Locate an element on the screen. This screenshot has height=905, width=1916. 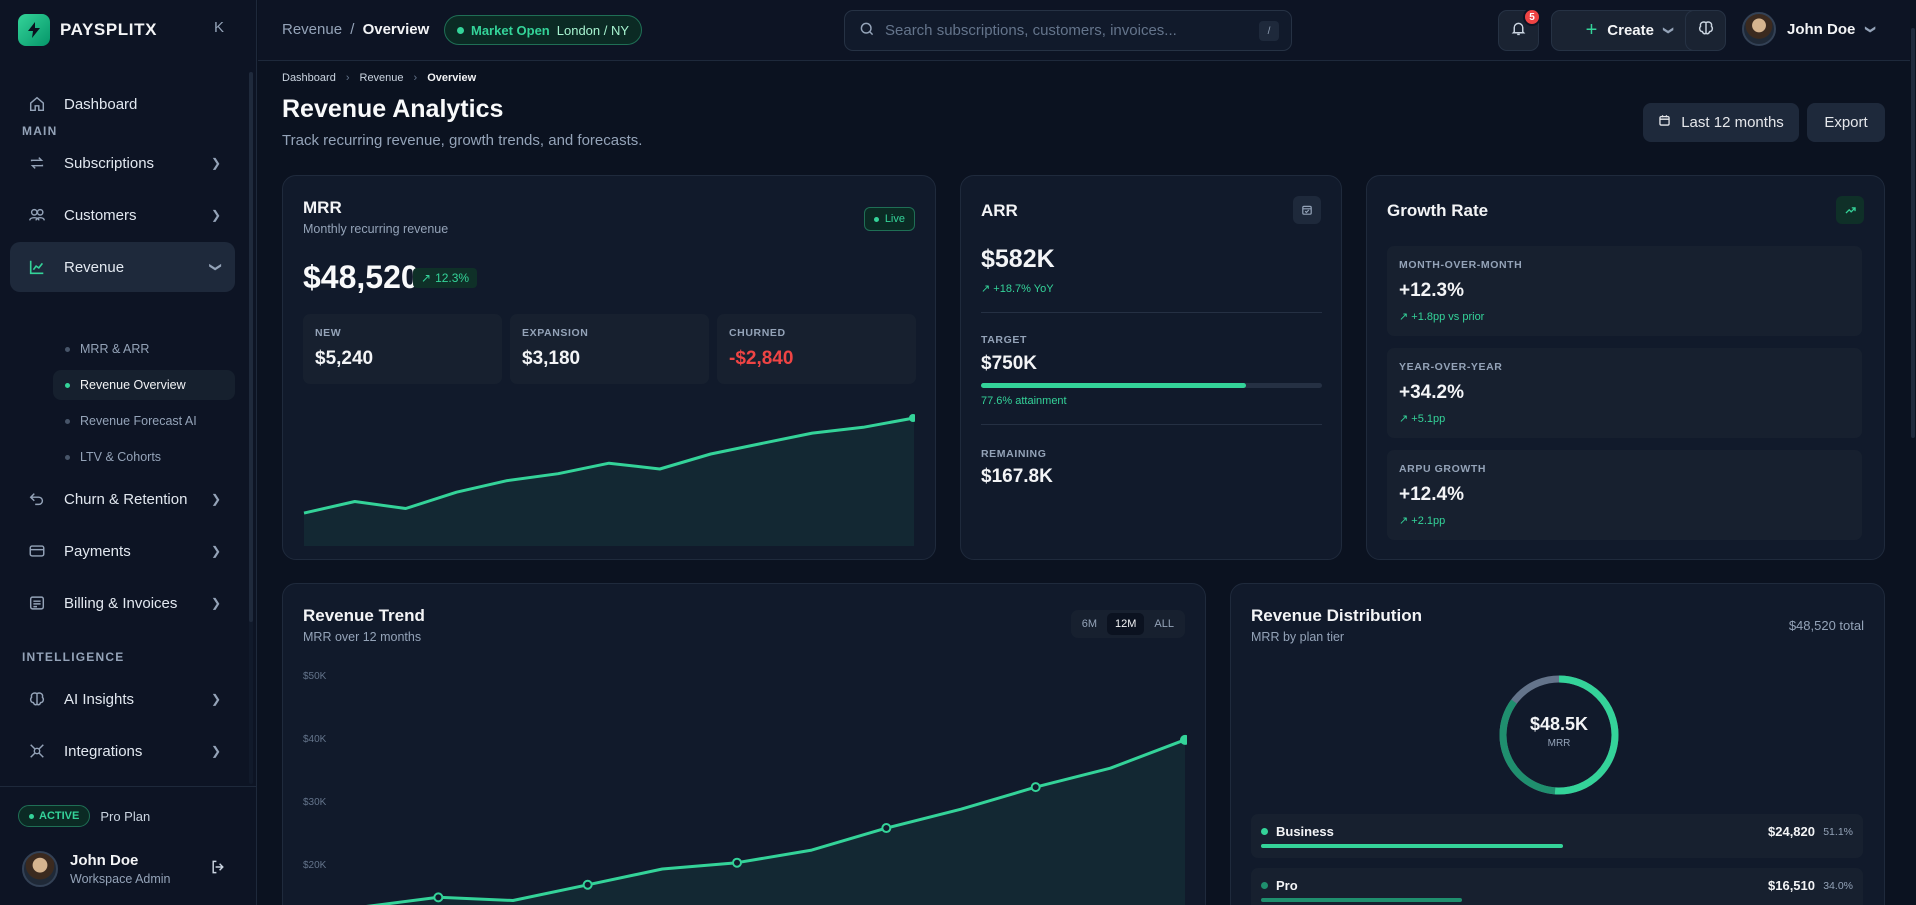
status-badge-label: ACTIVE is located at coordinates (59, 816).